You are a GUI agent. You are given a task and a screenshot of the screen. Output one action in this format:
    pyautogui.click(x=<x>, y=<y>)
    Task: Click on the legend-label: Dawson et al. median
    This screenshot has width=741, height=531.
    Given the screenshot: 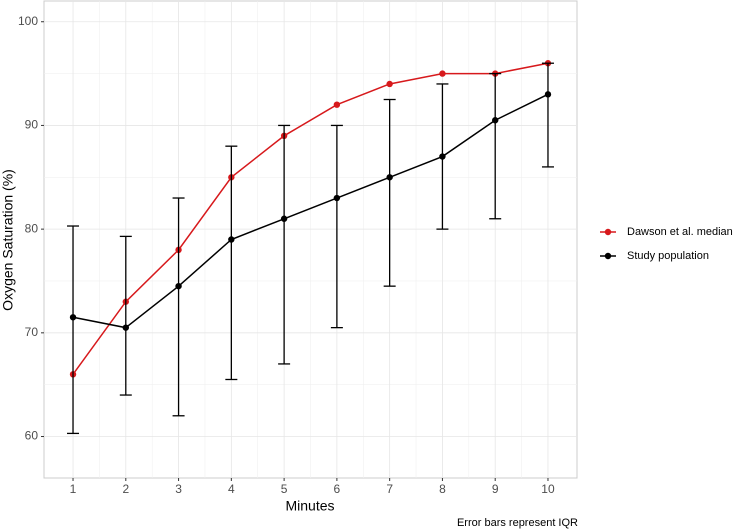 What is the action you would take?
    pyautogui.click(x=680, y=232)
    